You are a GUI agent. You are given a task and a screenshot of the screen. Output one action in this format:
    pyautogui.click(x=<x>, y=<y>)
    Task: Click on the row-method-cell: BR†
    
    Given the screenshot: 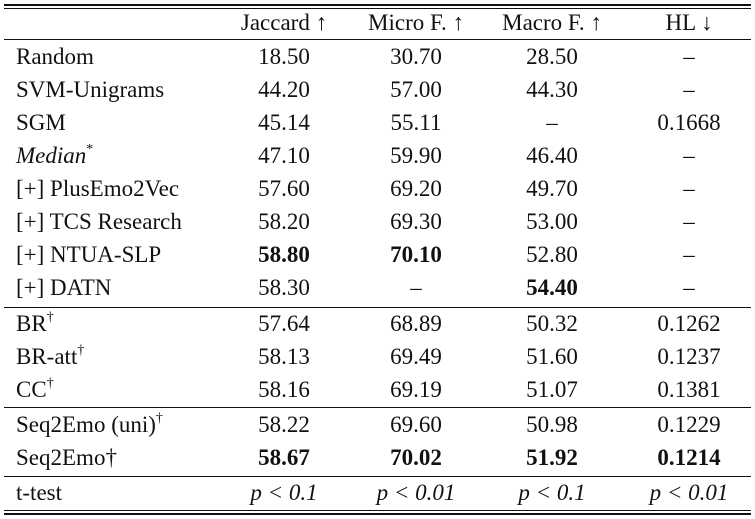 What is the action you would take?
    pyautogui.click(x=35, y=323)
    